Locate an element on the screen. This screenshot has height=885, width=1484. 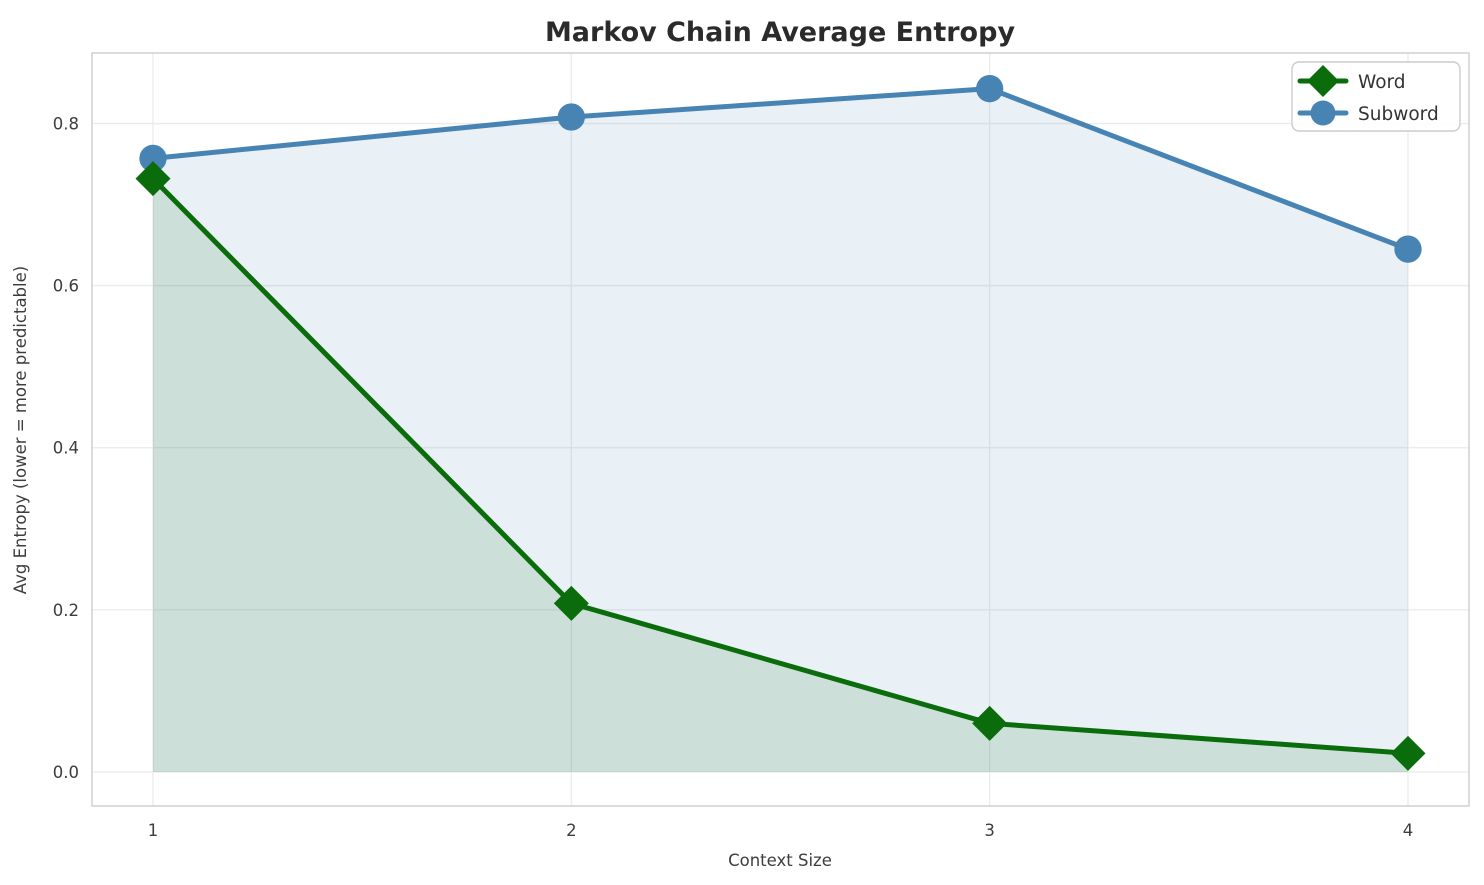
x-axis-label: Context Size is located at coordinates (780, 860).